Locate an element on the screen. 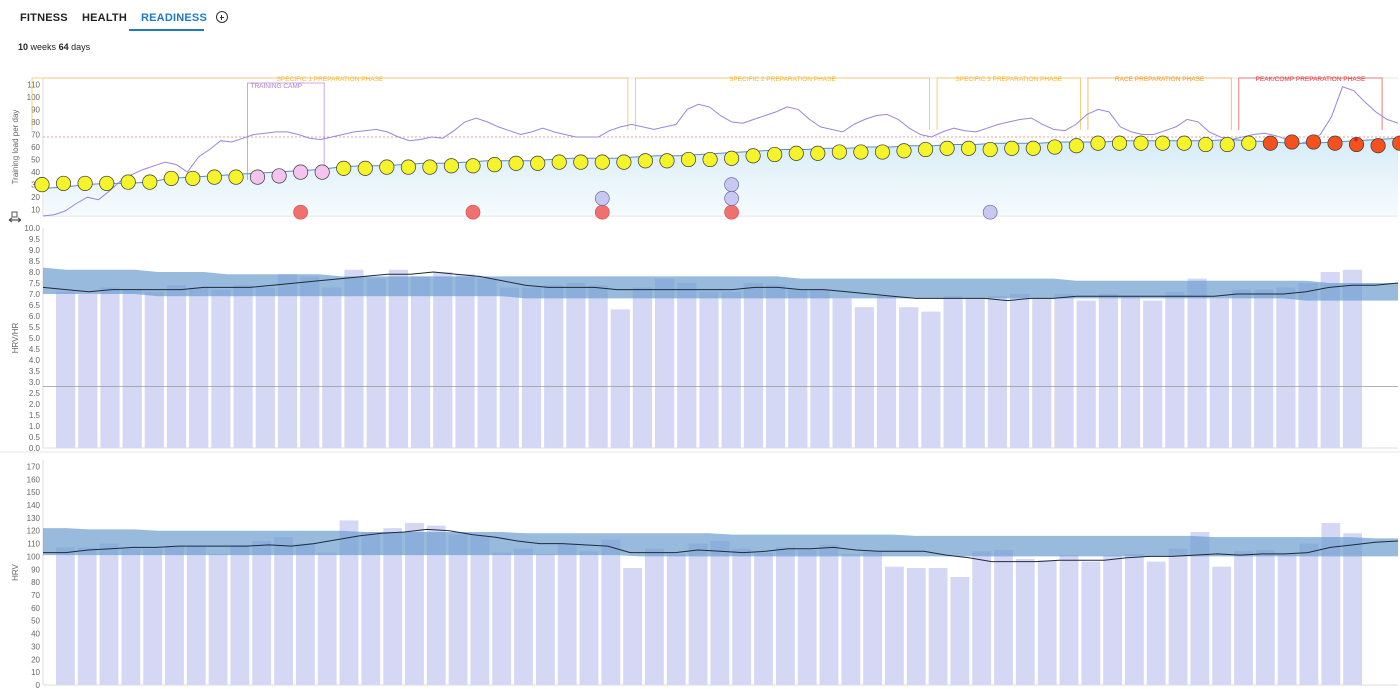 Image resolution: width=1400 pixels, height=689 pixels. hrv-y-axis-label: HRV is located at coordinates (15, 571).